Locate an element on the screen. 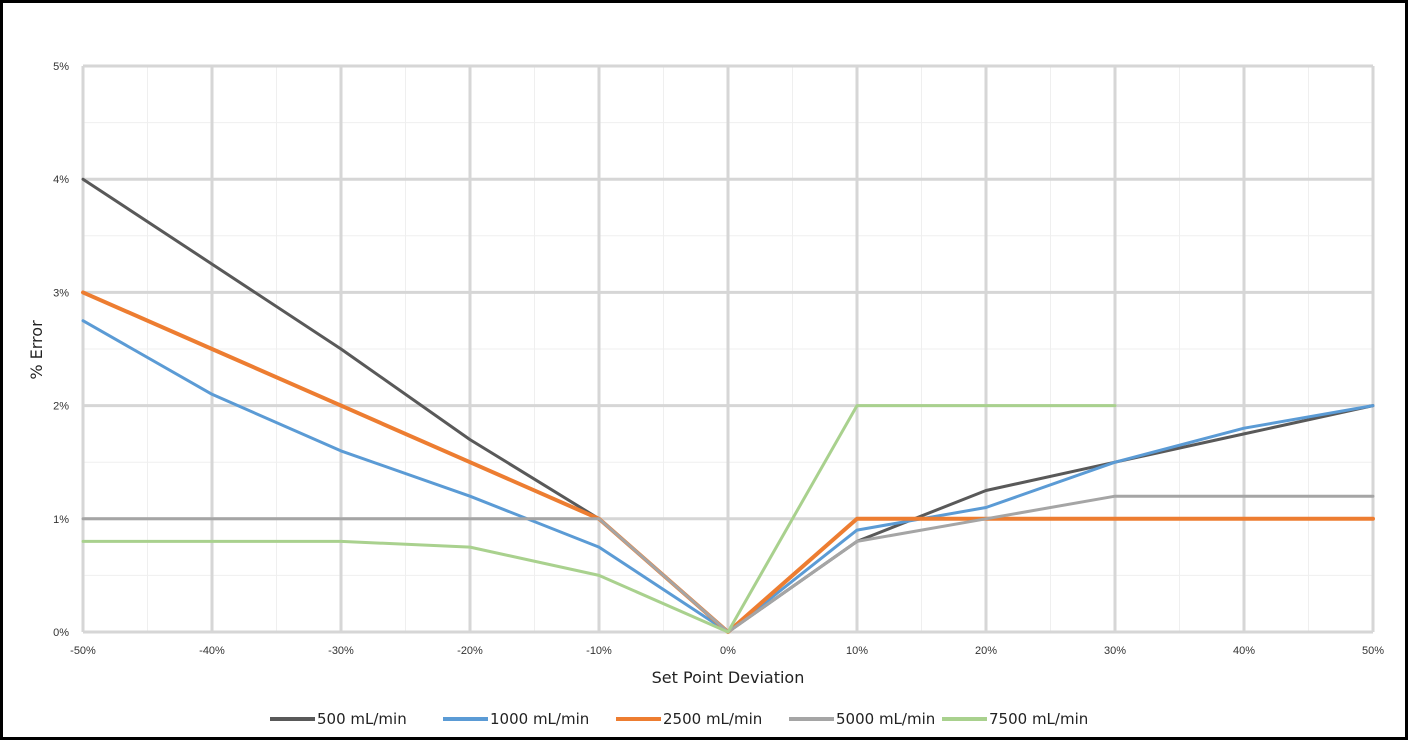 This screenshot has width=1408, height=740. legend-item: 500 mL/min is located at coordinates (338, 719).